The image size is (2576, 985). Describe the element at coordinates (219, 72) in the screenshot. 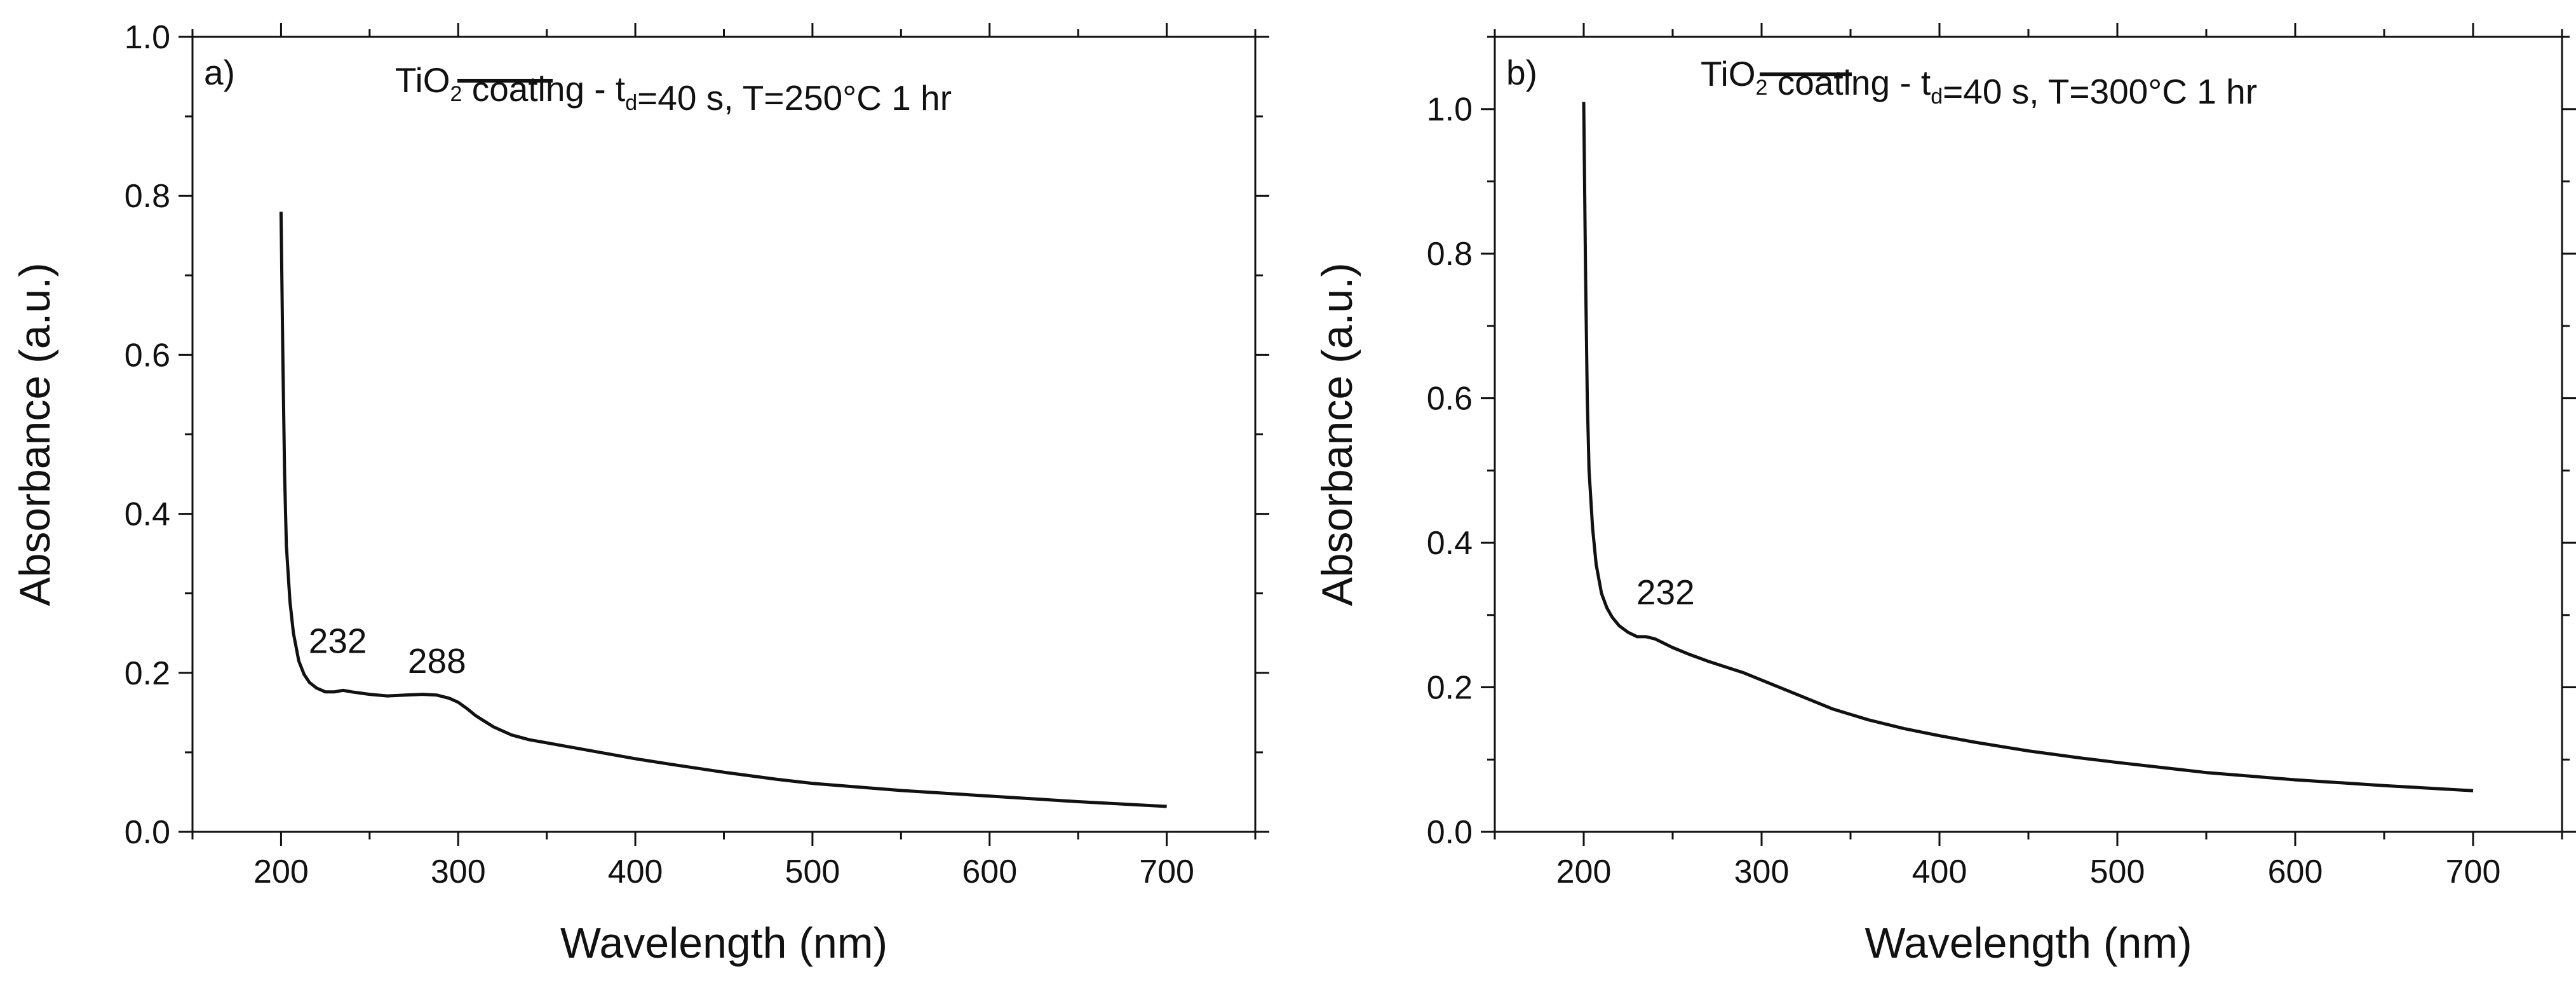

I see `panel-label: a)` at that location.